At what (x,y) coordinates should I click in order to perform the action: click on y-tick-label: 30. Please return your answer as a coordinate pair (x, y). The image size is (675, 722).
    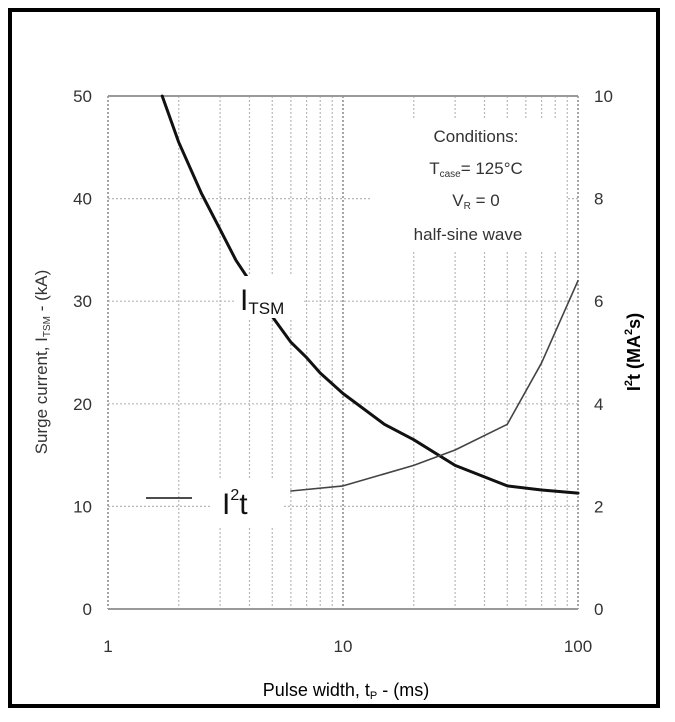
    Looking at the image, I should click on (82, 301).